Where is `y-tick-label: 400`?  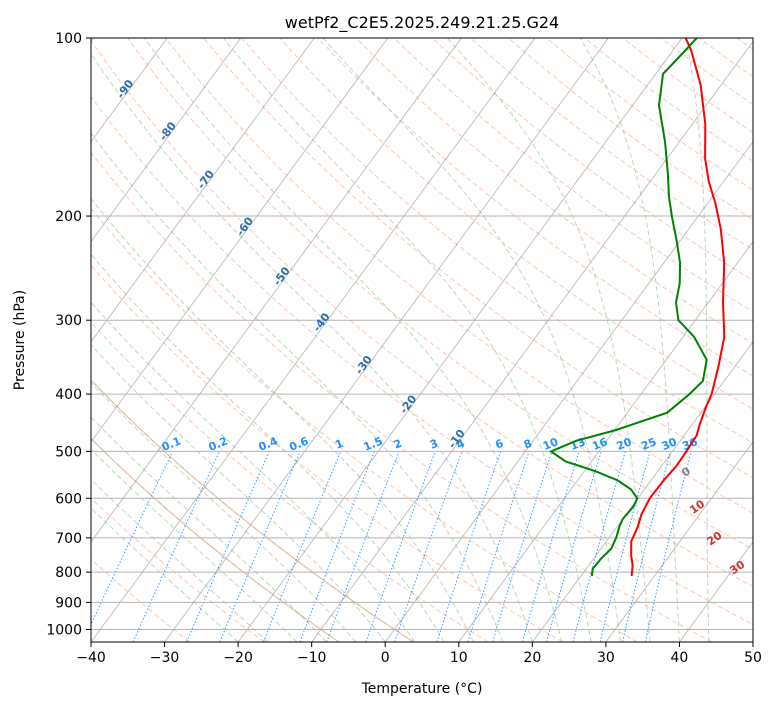
y-tick-label: 400 is located at coordinates (68, 395).